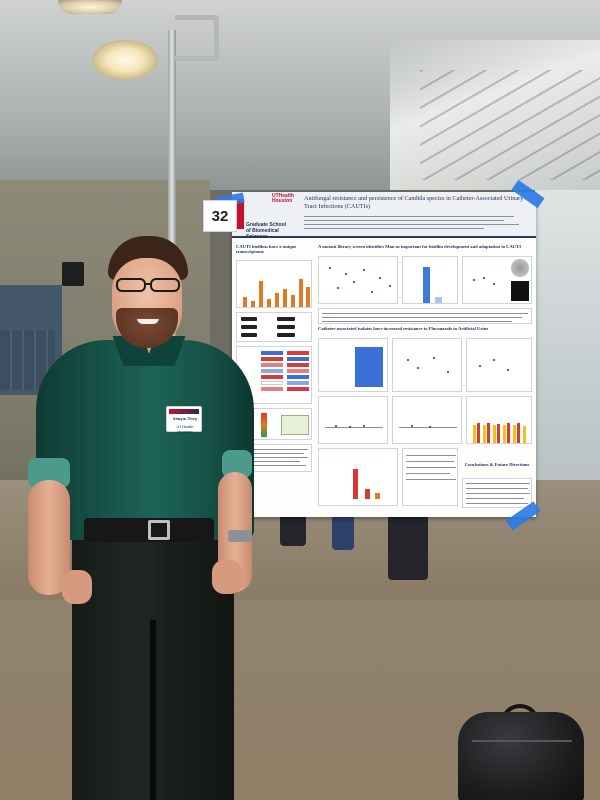 Image resolution: width=600 pixels, height=800 pixels. What do you see at coordinates (497, 464) in the screenshot?
I see `section-d-heading: Conclusions & Future Directions` at bounding box center [497, 464].